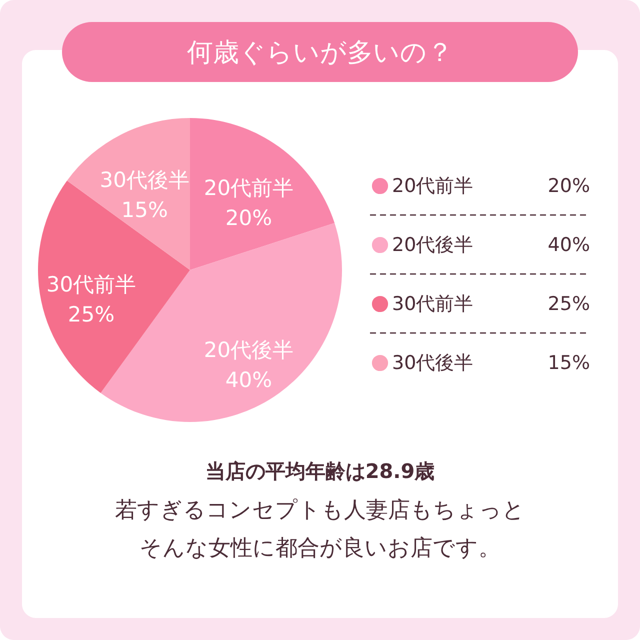 This screenshot has width=640, height=640. What do you see at coordinates (249, 350) in the screenshot?
I see `slice-label: 20代後半` at bounding box center [249, 350].